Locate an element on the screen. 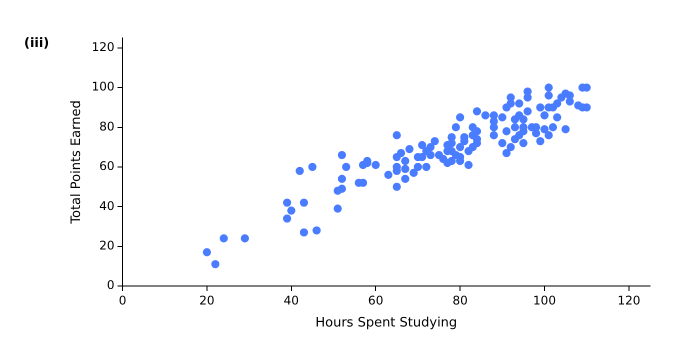 The width and height of the screenshot is (690, 355). y-tick-label: 60 is located at coordinates (107, 166).